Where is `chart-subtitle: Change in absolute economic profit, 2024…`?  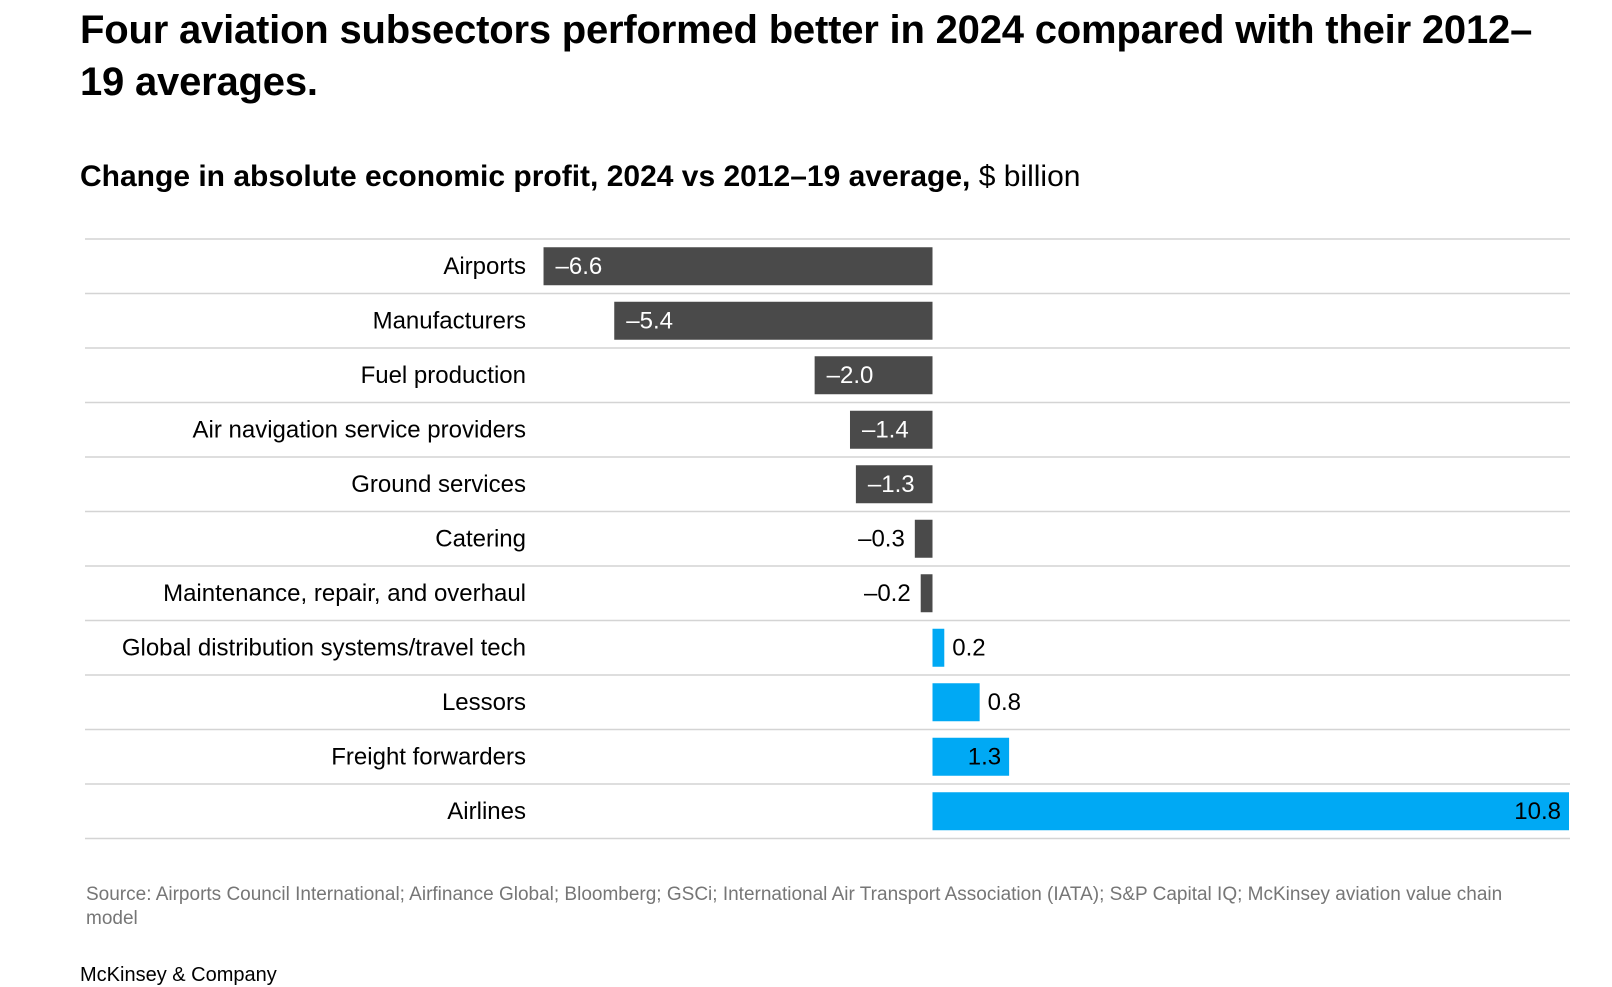
chart-subtitle: Change in absolute economic profit, 2024… is located at coordinates (580, 177).